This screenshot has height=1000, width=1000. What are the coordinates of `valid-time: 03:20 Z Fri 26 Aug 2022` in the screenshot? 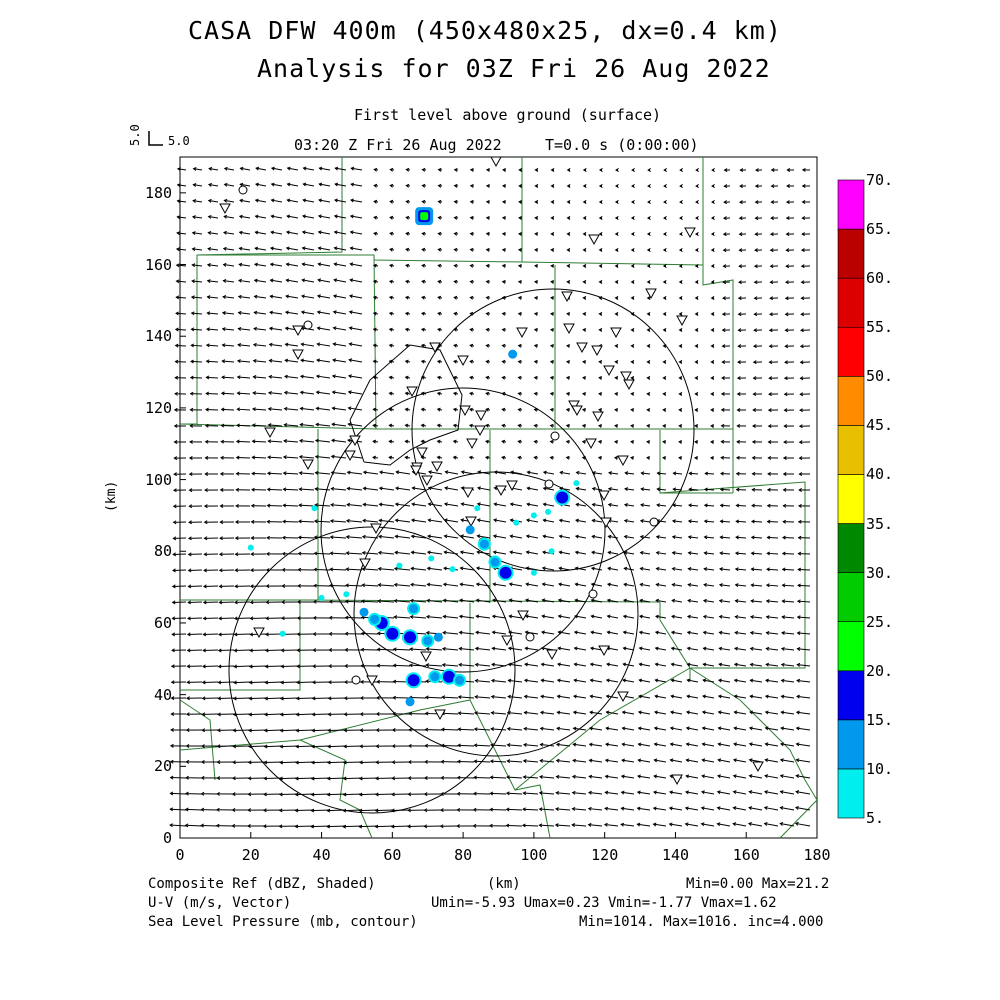 It's located at (398, 145).